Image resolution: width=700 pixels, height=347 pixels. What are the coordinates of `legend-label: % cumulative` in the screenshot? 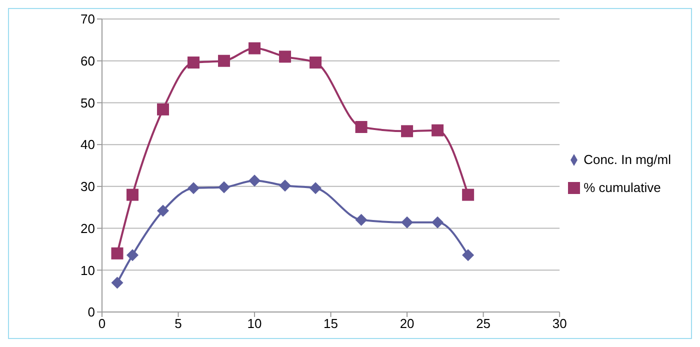 It's located at (622, 187).